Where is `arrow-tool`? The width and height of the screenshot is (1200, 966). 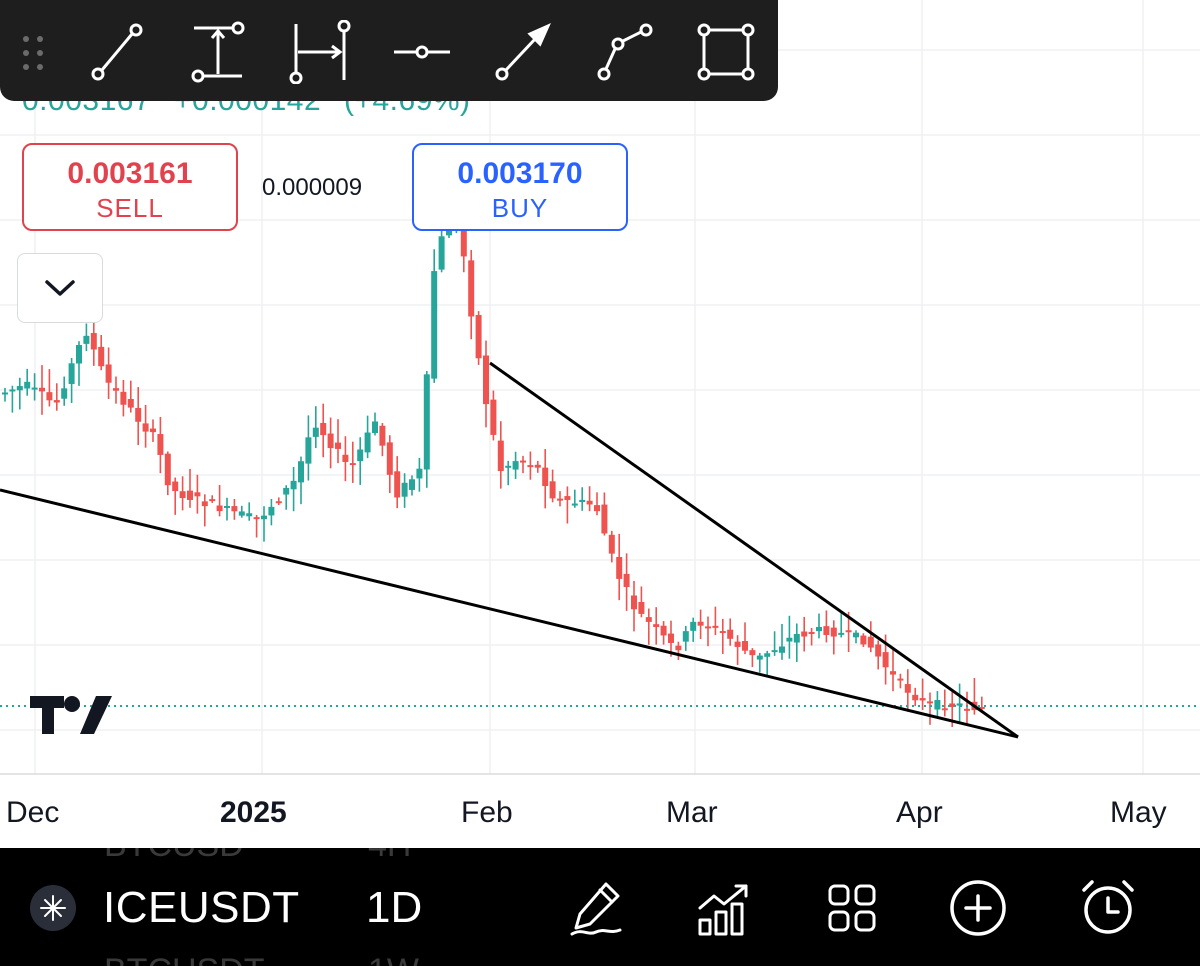 arrow-tool is located at coordinates (522, 52).